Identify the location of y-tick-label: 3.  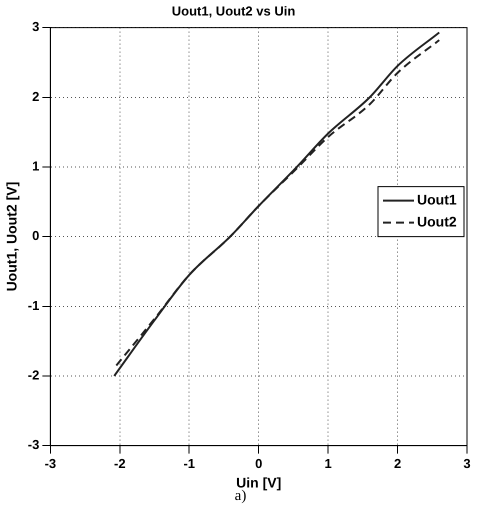
(36, 26).